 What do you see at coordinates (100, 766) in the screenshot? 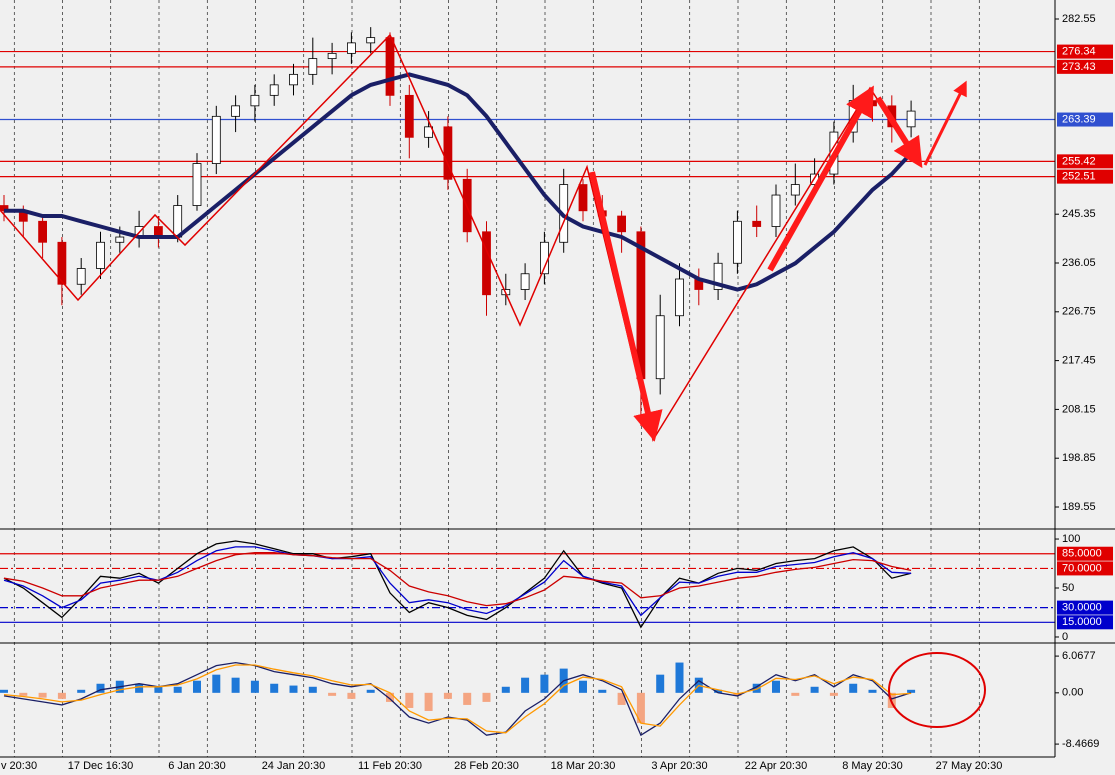
I see `x-tick-label: 17 Dec 16:30` at bounding box center [100, 766].